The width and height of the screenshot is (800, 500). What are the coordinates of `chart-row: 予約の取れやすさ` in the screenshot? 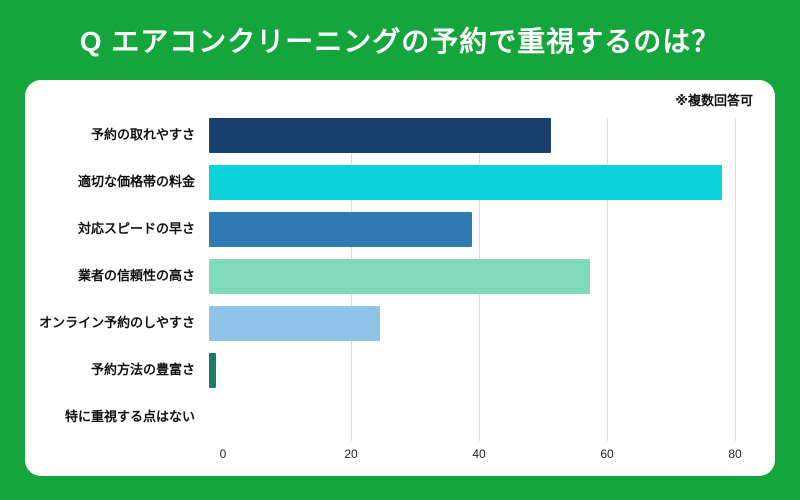 It's located at (397, 135).